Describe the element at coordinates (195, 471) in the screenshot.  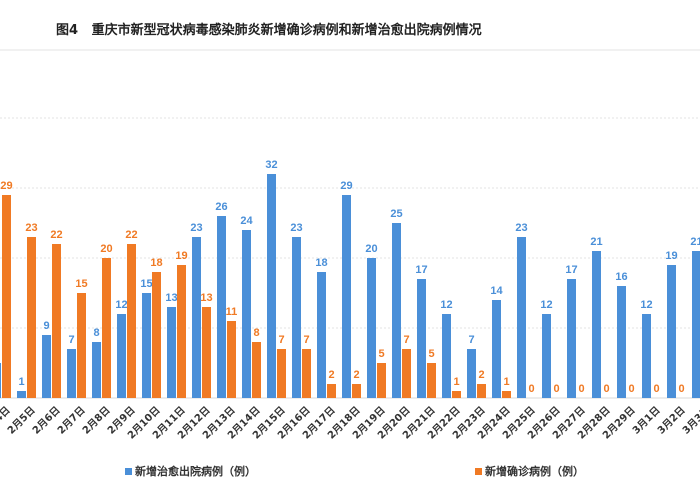
I see `legend-label: 新增治愈出院病例（例）` at that location.